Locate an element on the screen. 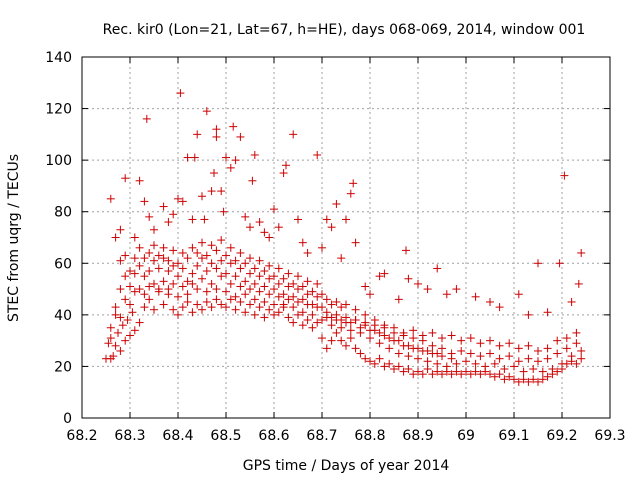  y-axis-label: STEC from uqrg / TECUs is located at coordinates (14, 238).